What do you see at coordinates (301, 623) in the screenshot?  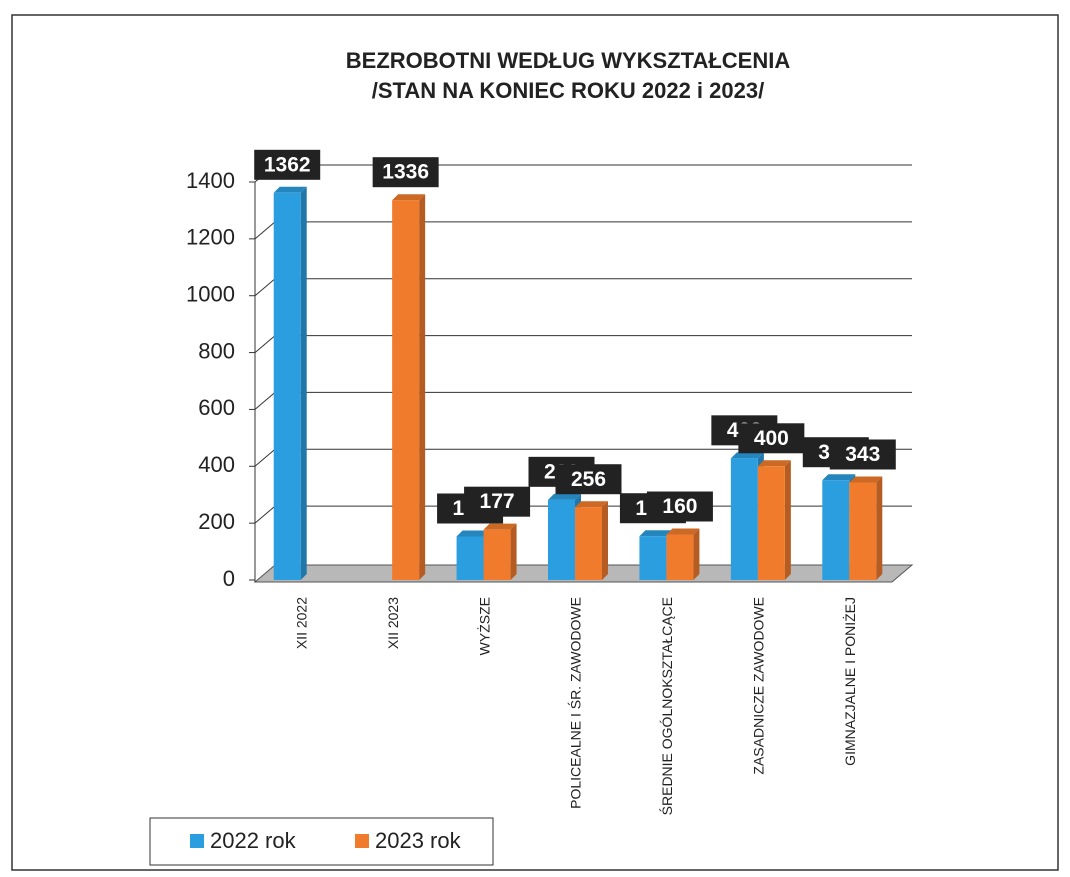 I see `x-tick-label: XII 2022` at bounding box center [301, 623].